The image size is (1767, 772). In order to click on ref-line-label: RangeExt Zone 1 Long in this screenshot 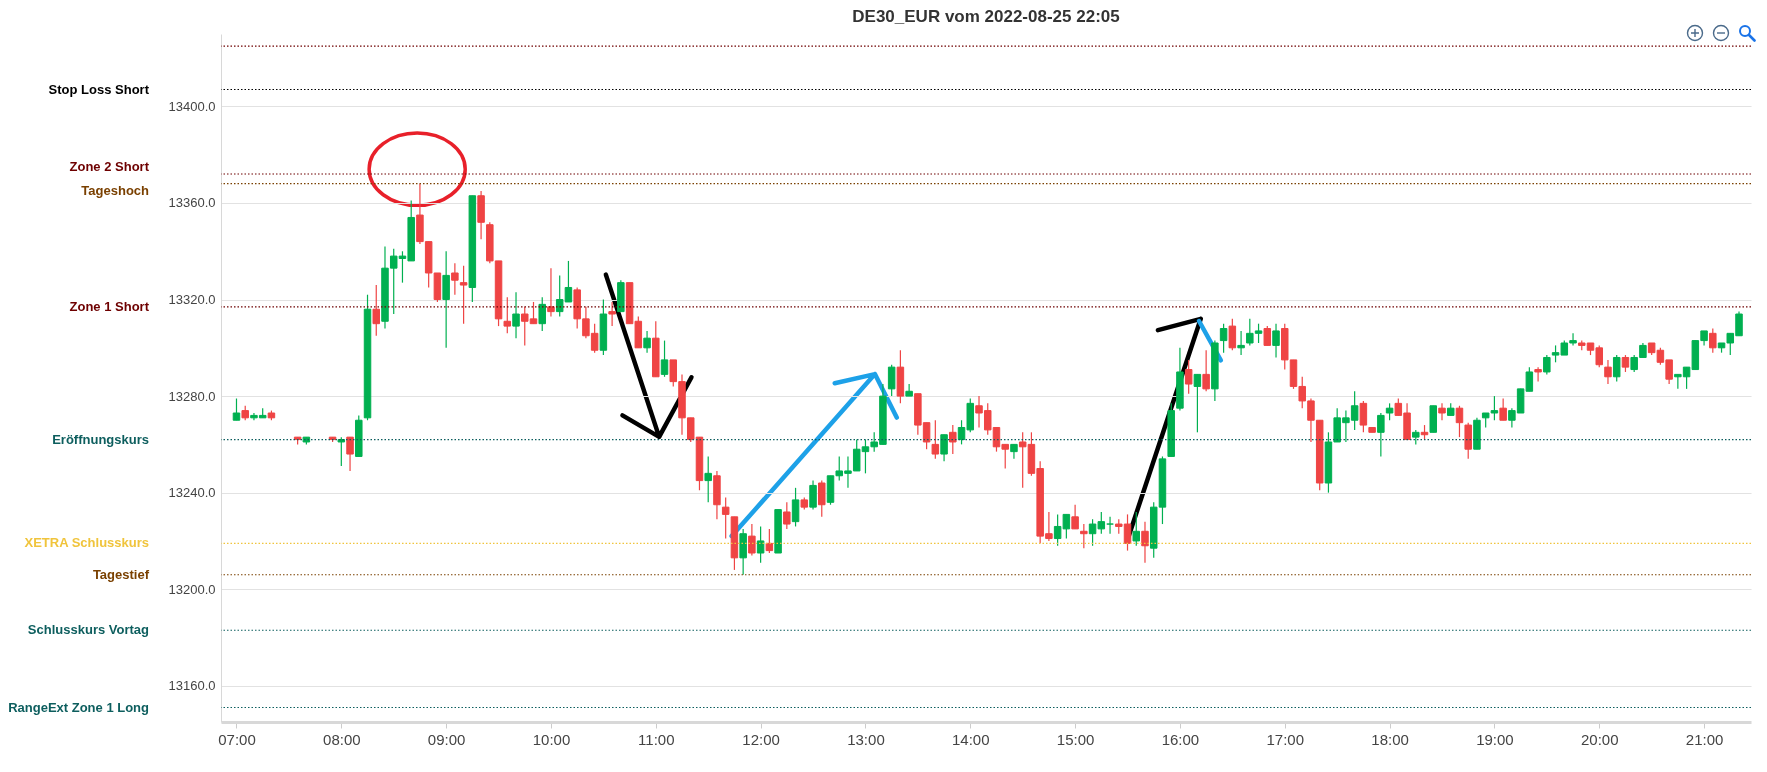, I will do `click(79, 707)`.